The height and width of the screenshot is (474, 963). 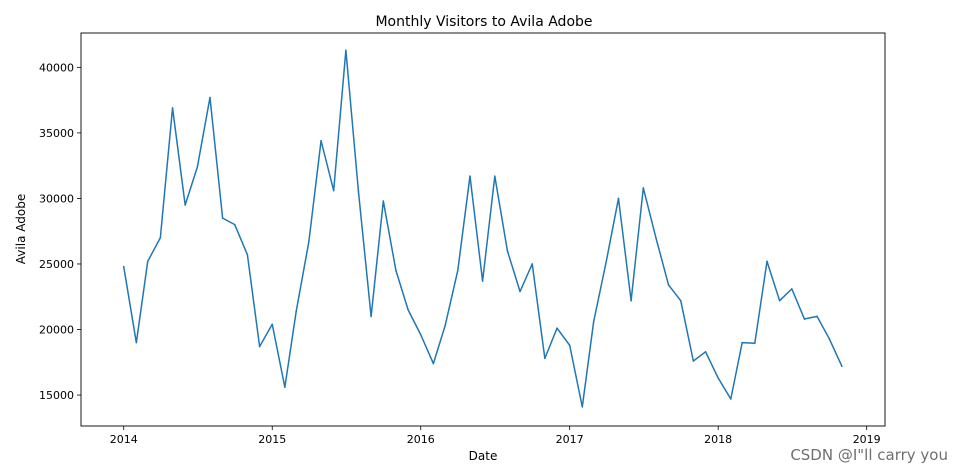 What do you see at coordinates (56, 330) in the screenshot?
I see `y-tick-label: 20000` at bounding box center [56, 330].